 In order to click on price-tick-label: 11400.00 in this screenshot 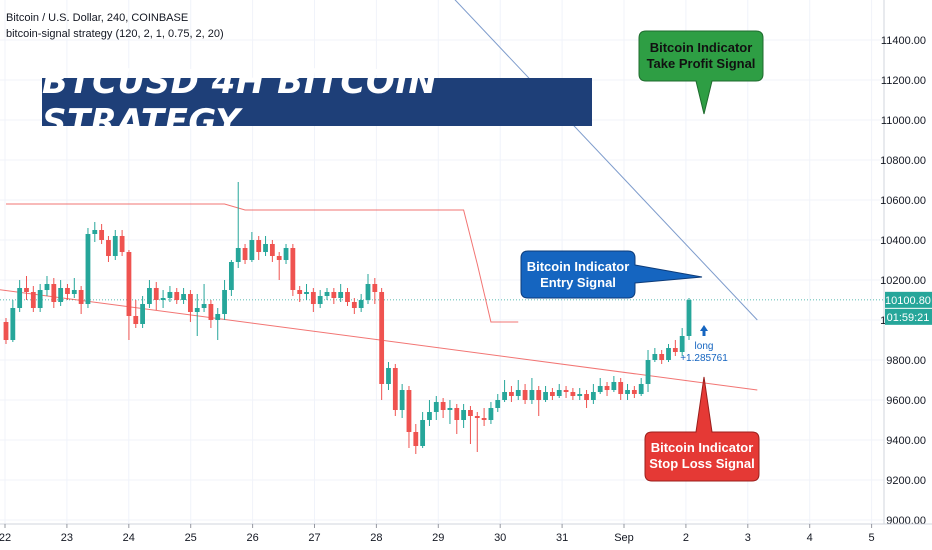, I will do `click(903, 41)`.